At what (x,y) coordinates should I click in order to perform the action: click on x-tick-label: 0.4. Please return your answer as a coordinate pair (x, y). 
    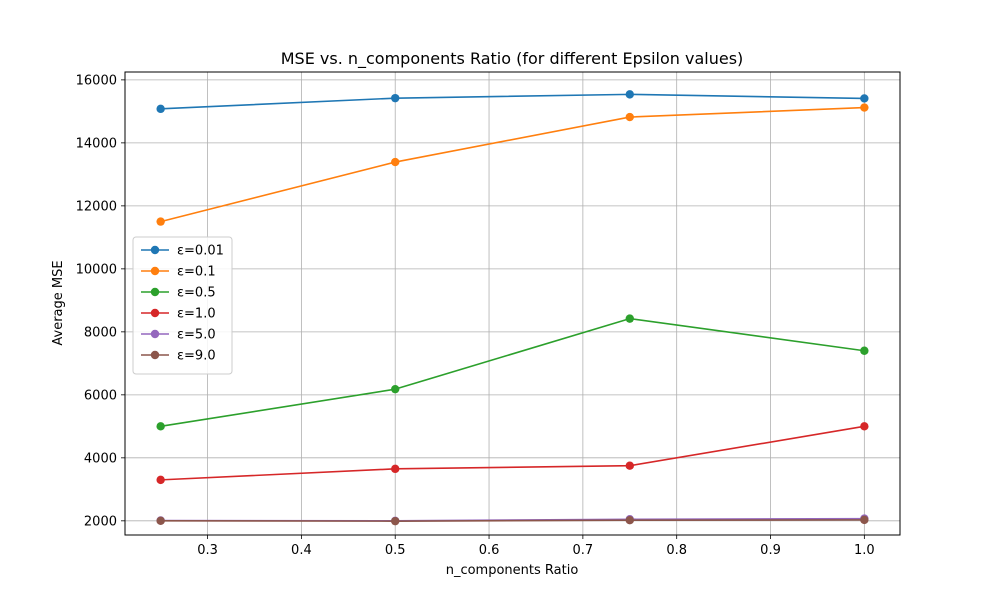
    Looking at the image, I should click on (301, 550).